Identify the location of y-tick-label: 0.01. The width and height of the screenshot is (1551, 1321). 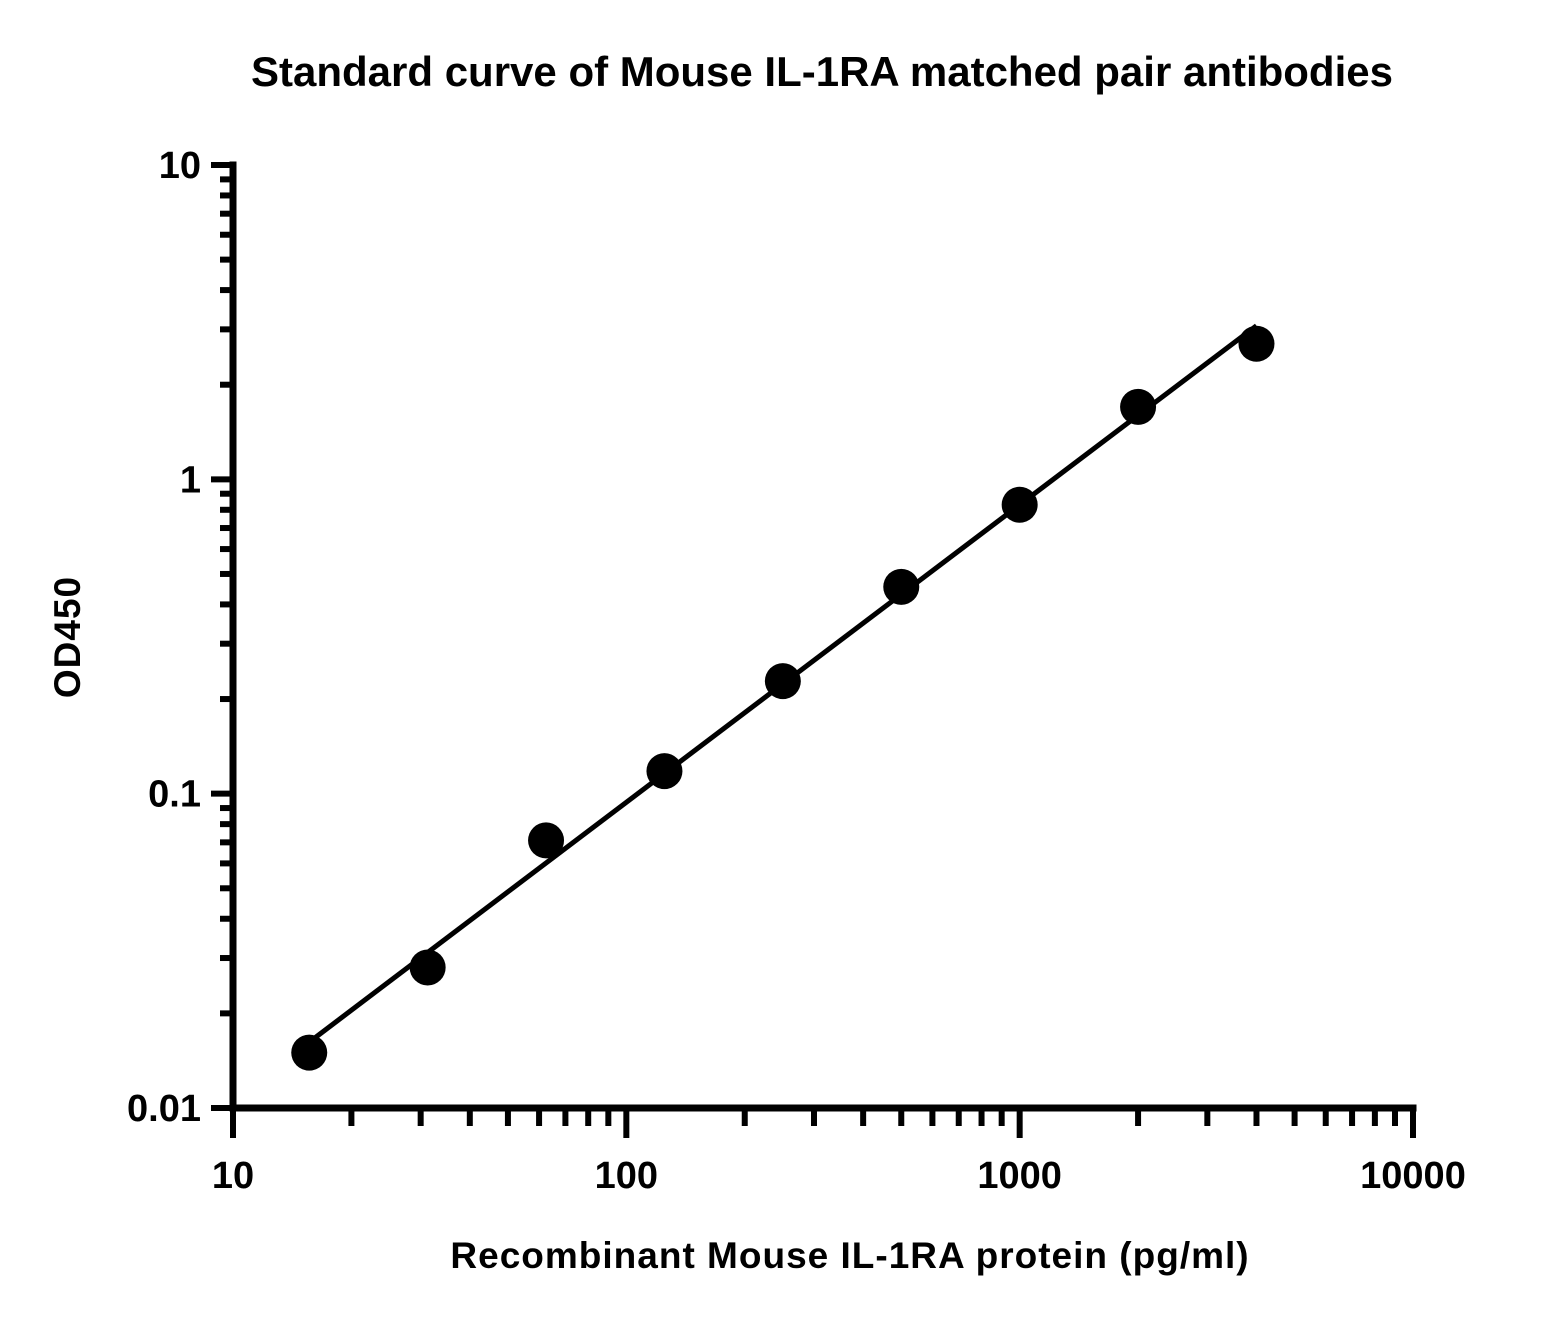
(164, 1109).